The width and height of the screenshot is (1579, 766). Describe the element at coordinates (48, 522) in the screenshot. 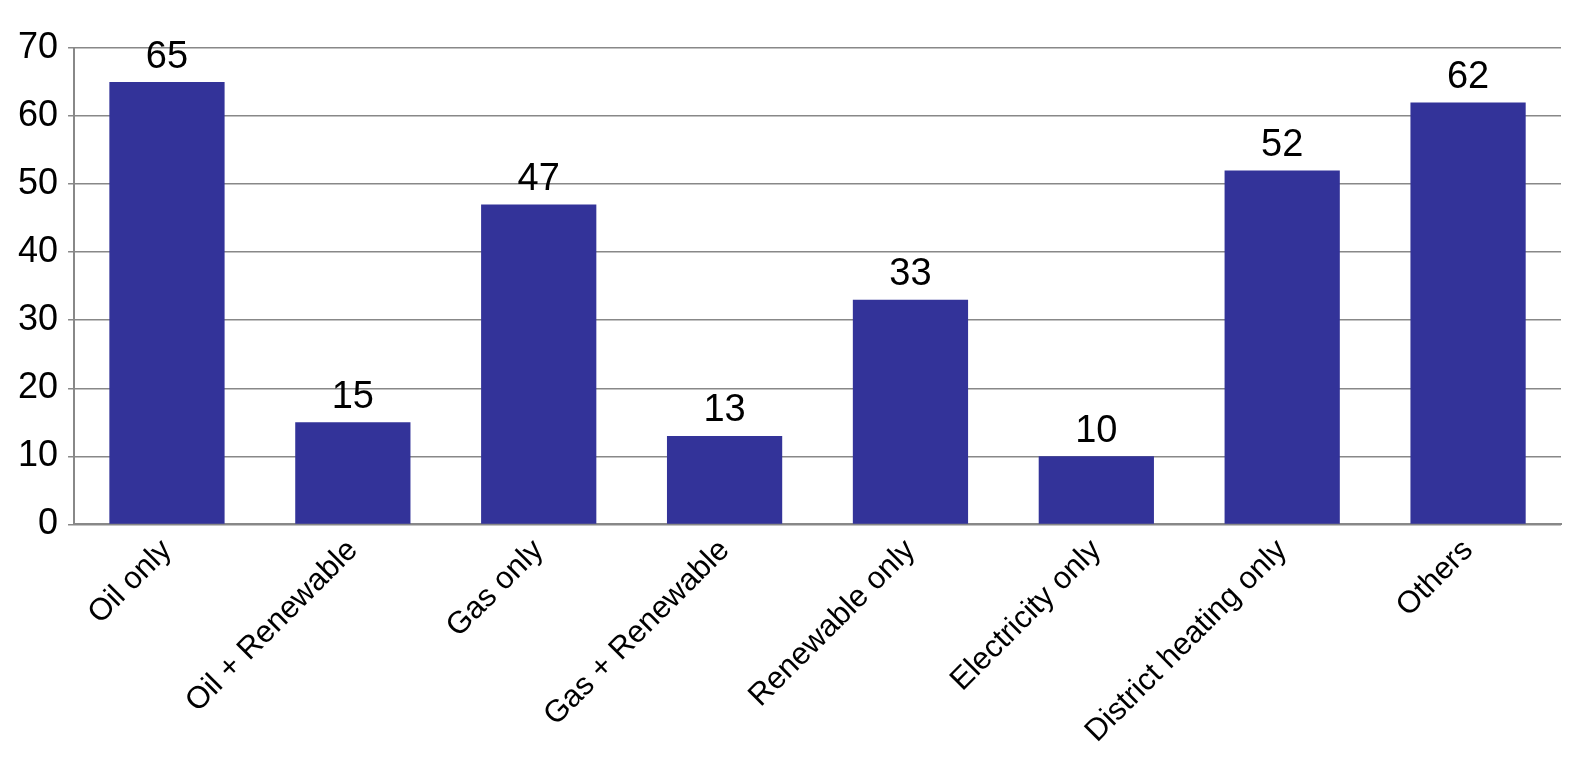

I see `y-tick-label: 0` at that location.